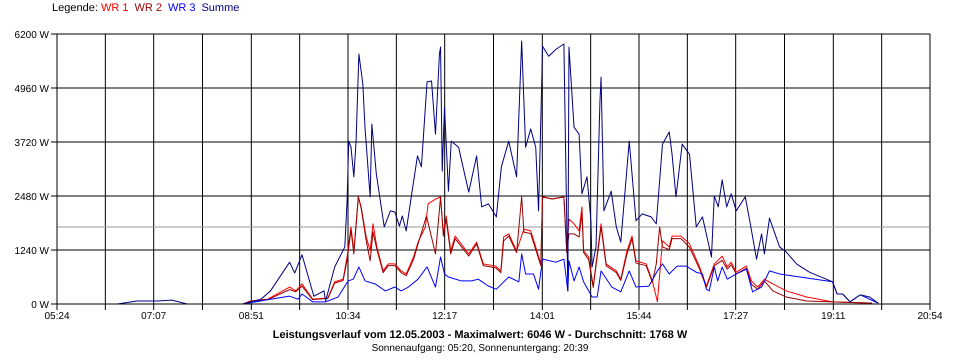 This screenshot has width=960, height=360. I want to click on y-tick-label: 0 W, so click(40, 305).